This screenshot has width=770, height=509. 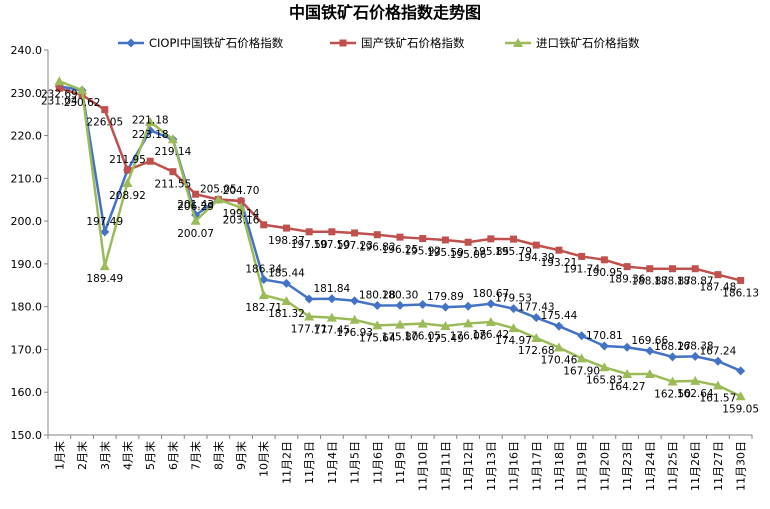 What do you see at coordinates (673, 466) in the screenshot?
I see `x-tick-label: 11月25日` at bounding box center [673, 466].